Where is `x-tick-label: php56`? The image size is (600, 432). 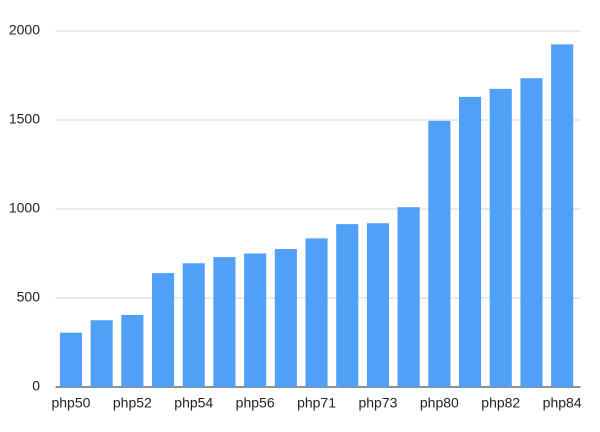
x-tick-label: php56 is located at coordinates (255, 403).